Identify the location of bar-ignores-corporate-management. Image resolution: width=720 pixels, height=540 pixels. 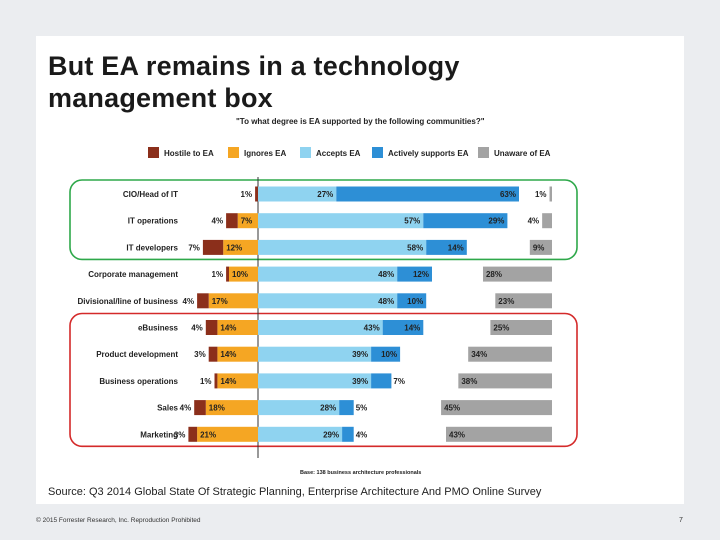
(243, 274).